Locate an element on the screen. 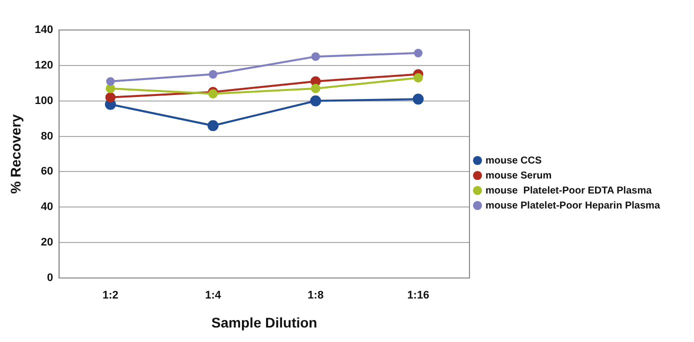 The width and height of the screenshot is (694, 342). legend-label: mouse Platelet-Poor Heparin Plasma is located at coordinates (583, 206).